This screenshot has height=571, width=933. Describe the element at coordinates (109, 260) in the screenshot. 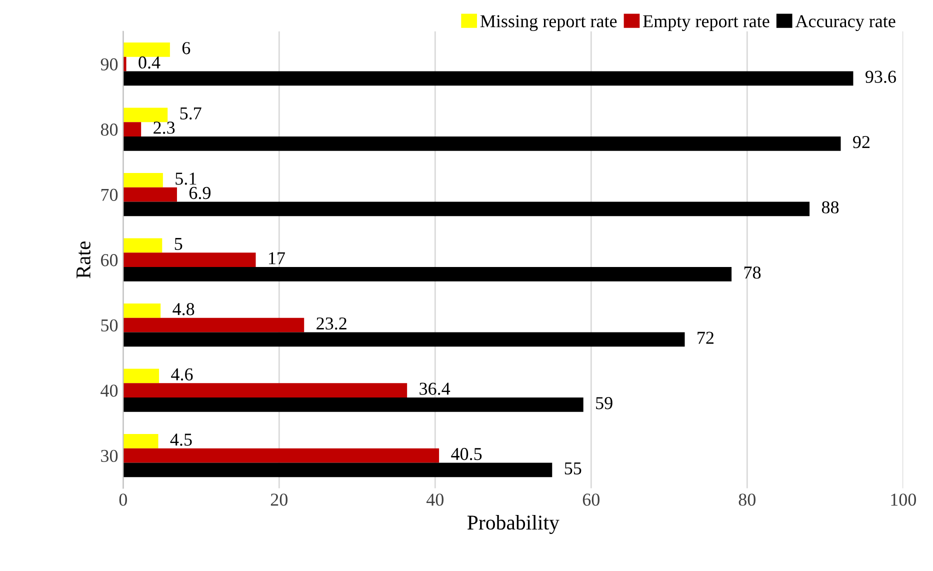

I see `y-tick-label: 60` at that location.